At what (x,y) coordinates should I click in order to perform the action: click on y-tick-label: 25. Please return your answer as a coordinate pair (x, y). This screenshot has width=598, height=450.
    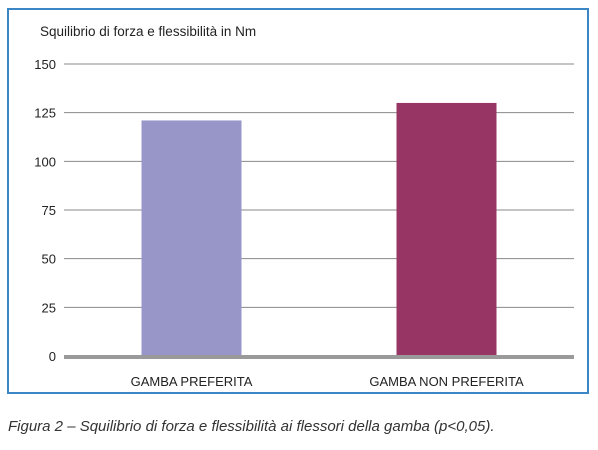
    Looking at the image, I should click on (49, 307).